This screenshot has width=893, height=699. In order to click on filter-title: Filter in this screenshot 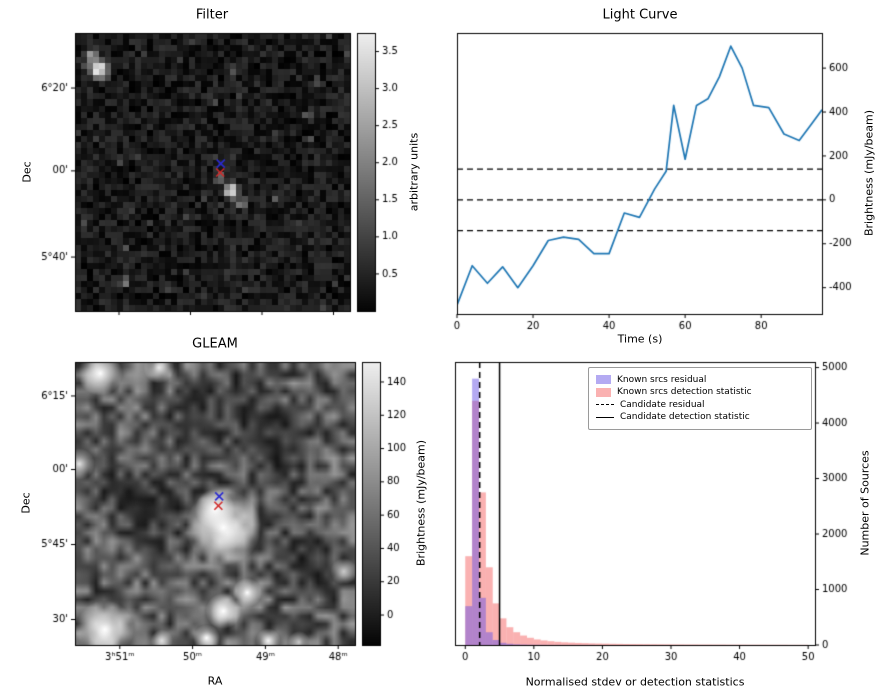, I will do `click(212, 15)`.